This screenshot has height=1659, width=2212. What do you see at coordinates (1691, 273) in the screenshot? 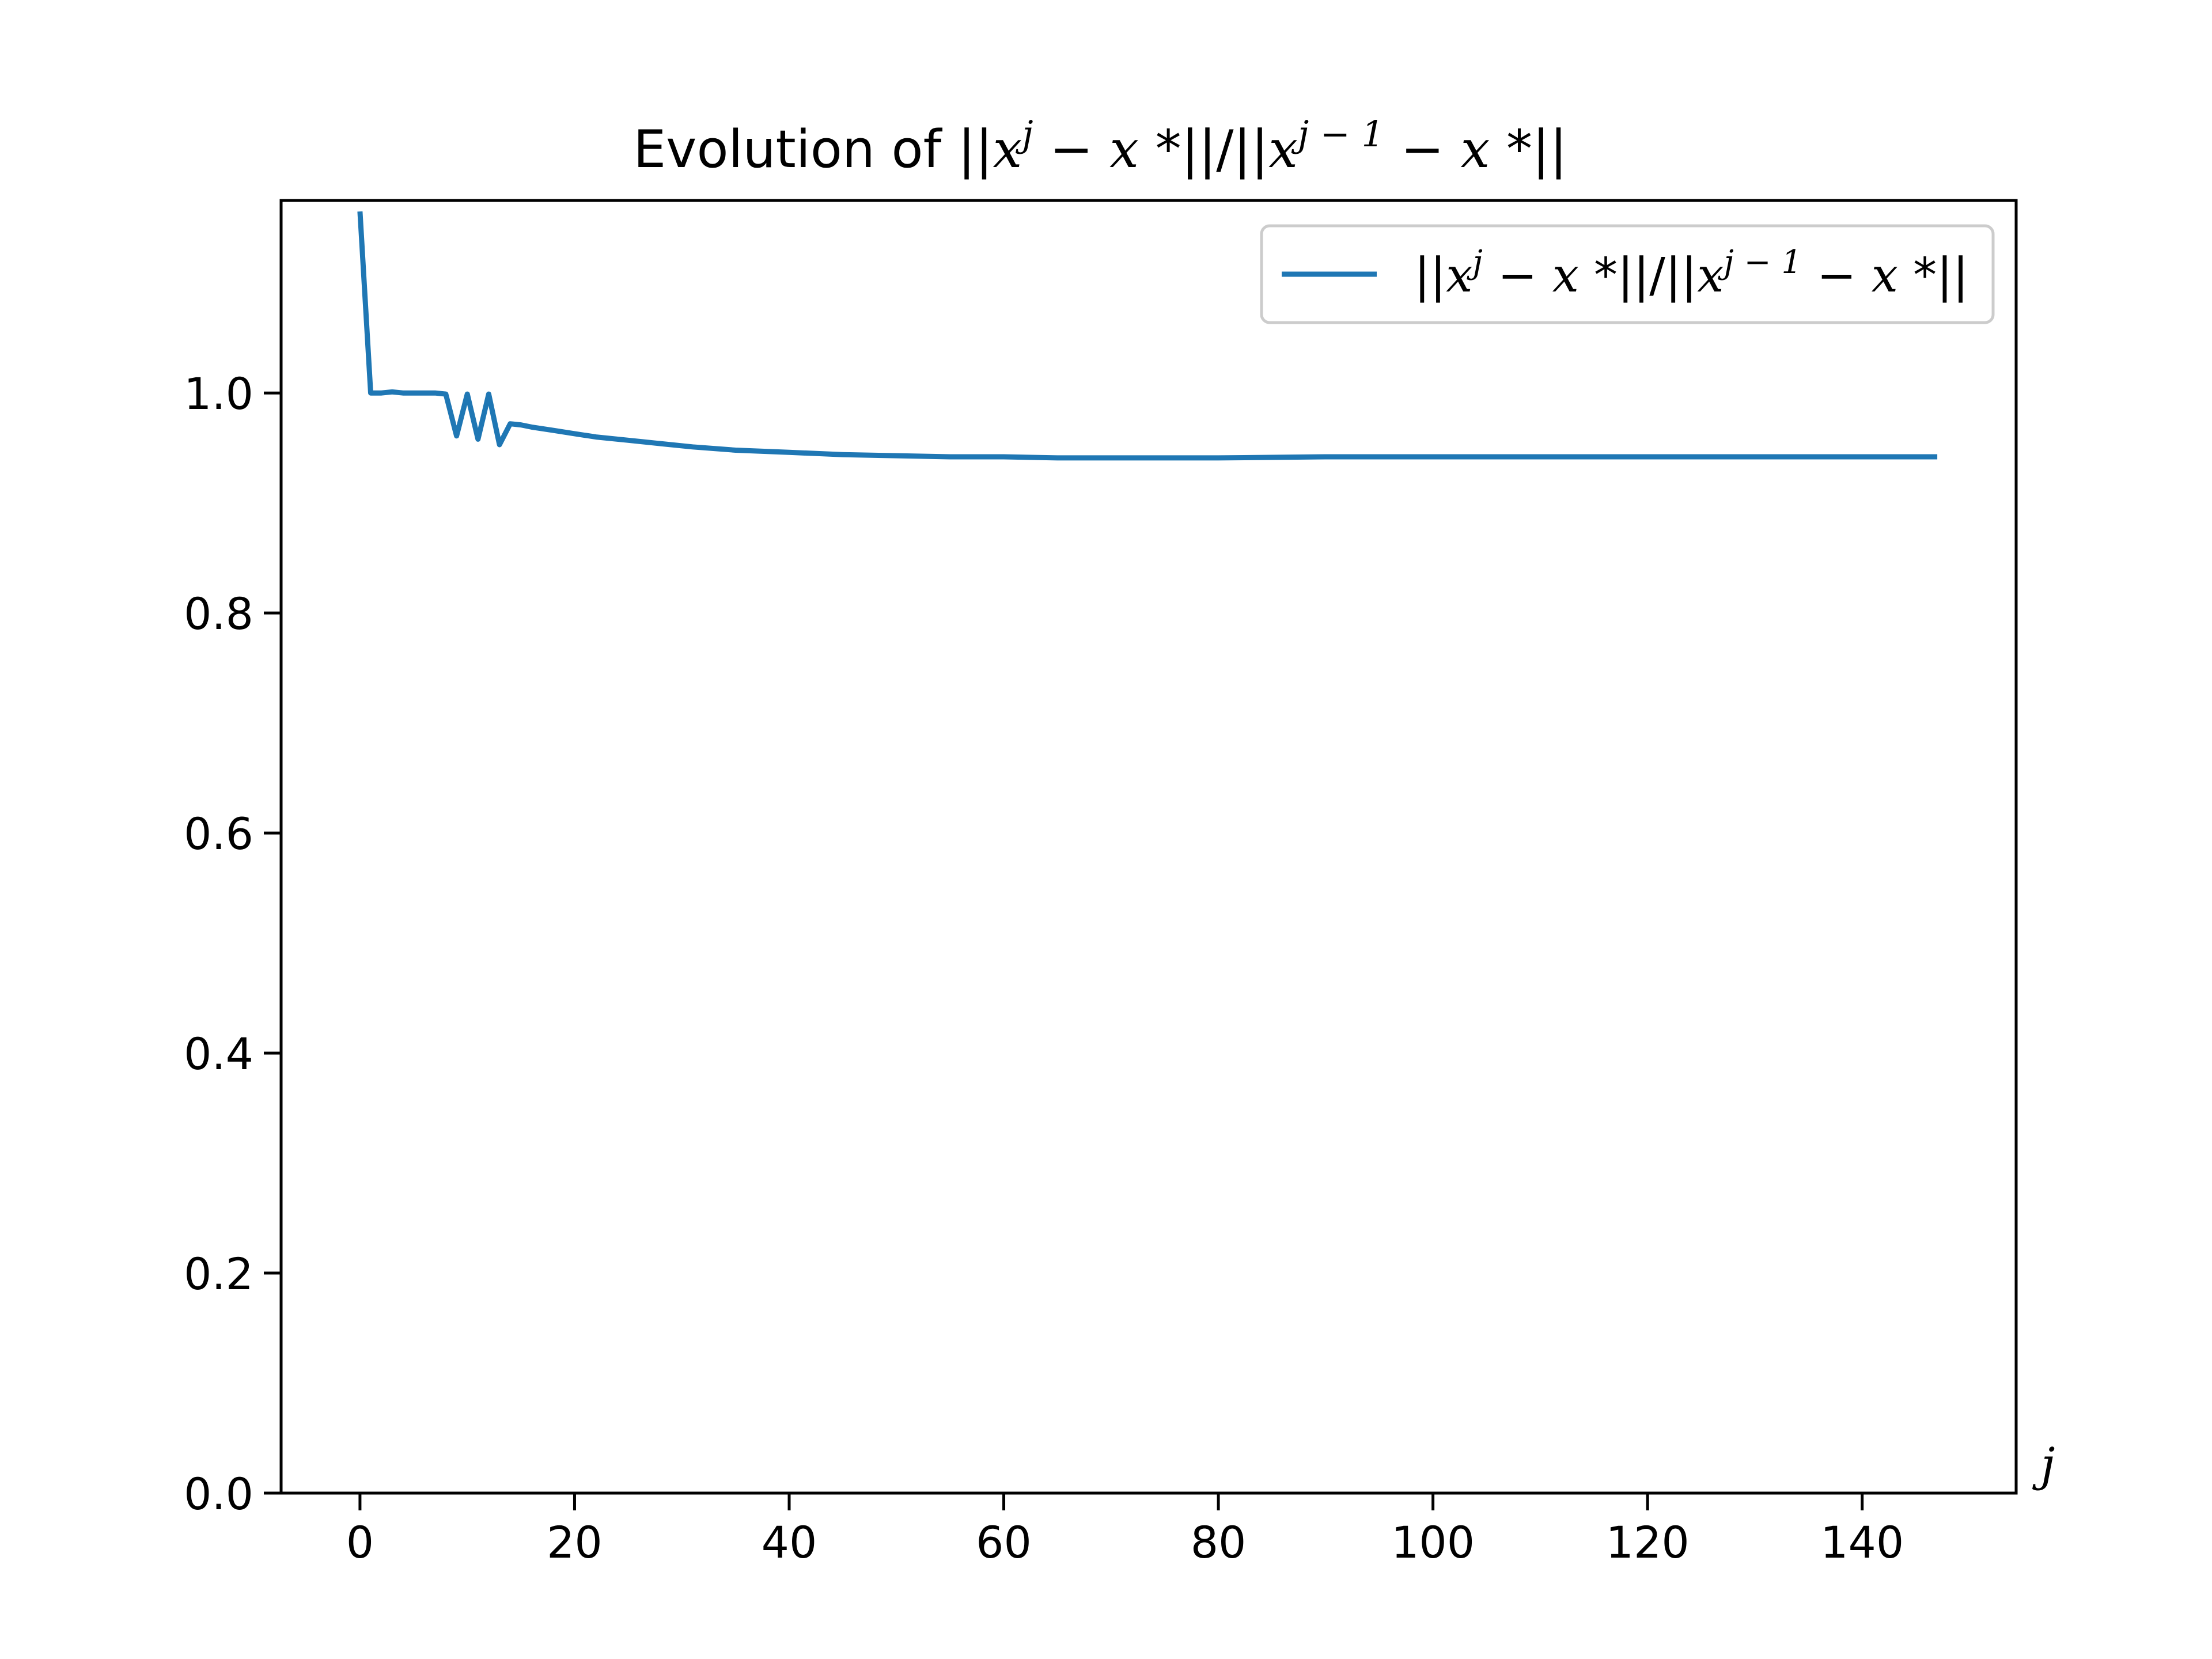
I see `legend-entry-label: ||xj − x *||/||xj − 1 − x *||` at bounding box center [1691, 273].